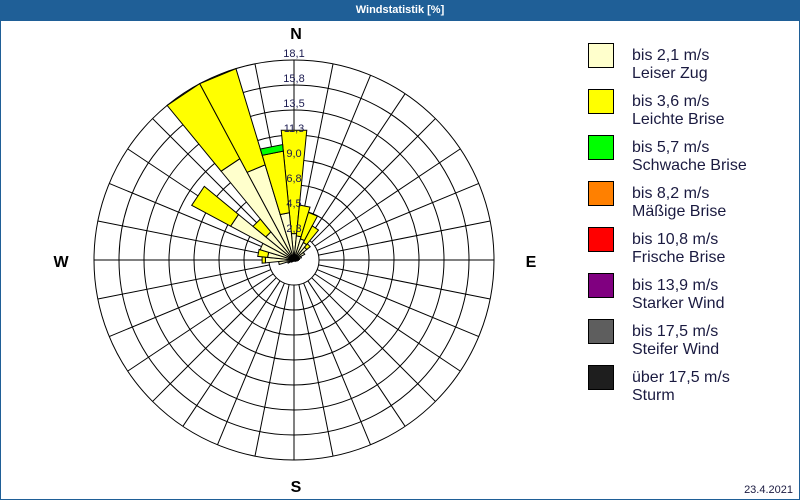 The width and height of the screenshot is (800, 500). What do you see at coordinates (671, 55) in the screenshot?
I see `legend-range: bis 2,1 m/s` at bounding box center [671, 55].